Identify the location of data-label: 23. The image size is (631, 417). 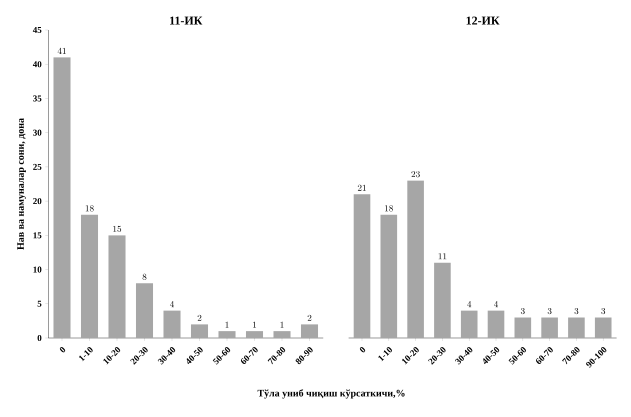
(415, 174).